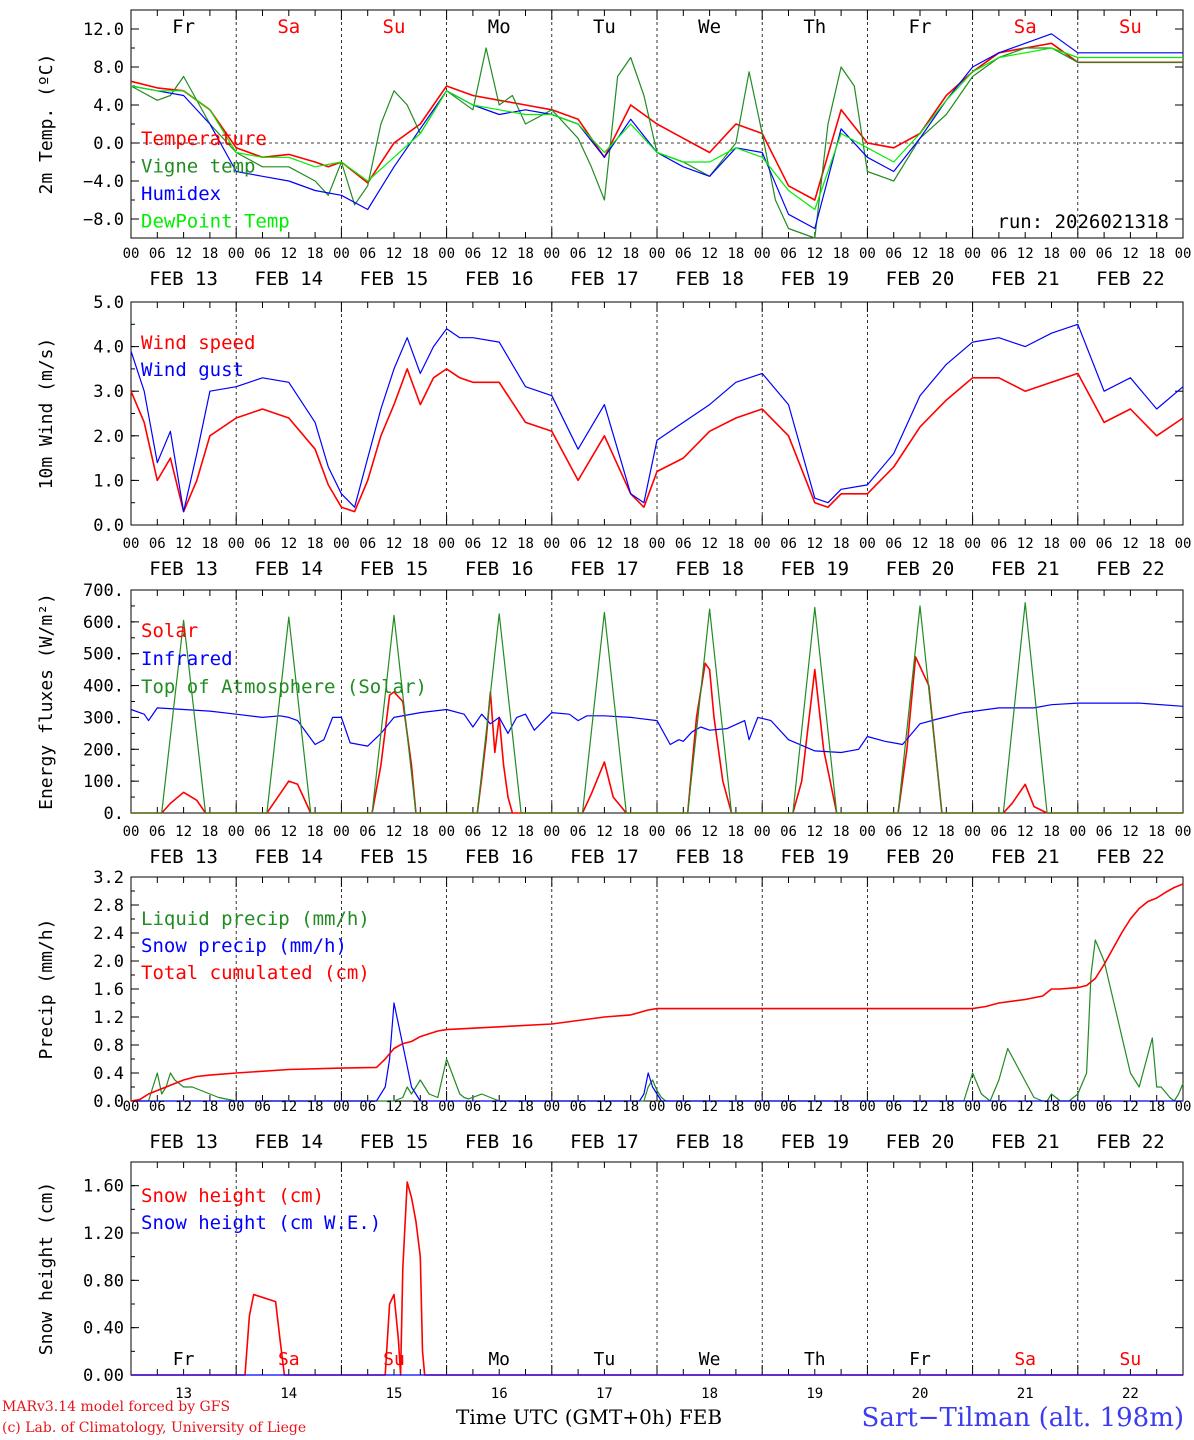 This screenshot has height=1440, width=1194. I want to click on y-tick-label: 0.00, so click(103, 1376).